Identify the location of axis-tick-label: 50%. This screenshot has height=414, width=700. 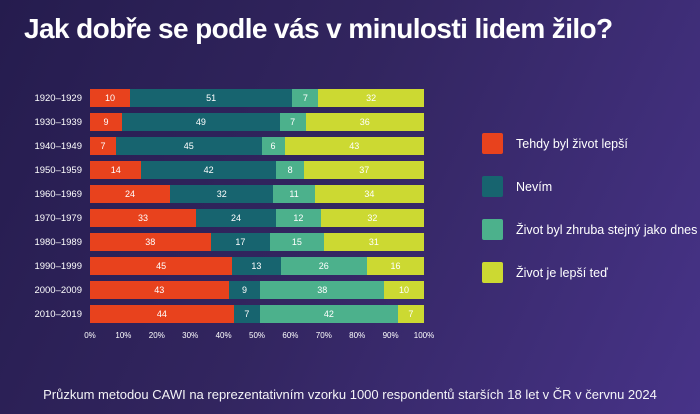
(257, 335).